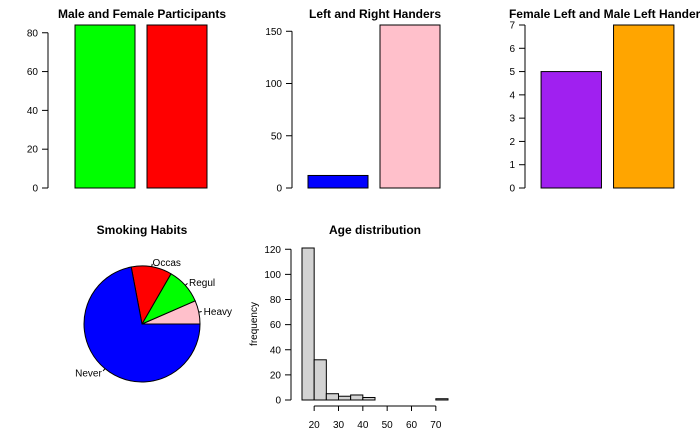 The height and width of the screenshot is (432, 700). What do you see at coordinates (276, 325) in the screenshot?
I see `chart5-ytick-label: 60` at bounding box center [276, 325].